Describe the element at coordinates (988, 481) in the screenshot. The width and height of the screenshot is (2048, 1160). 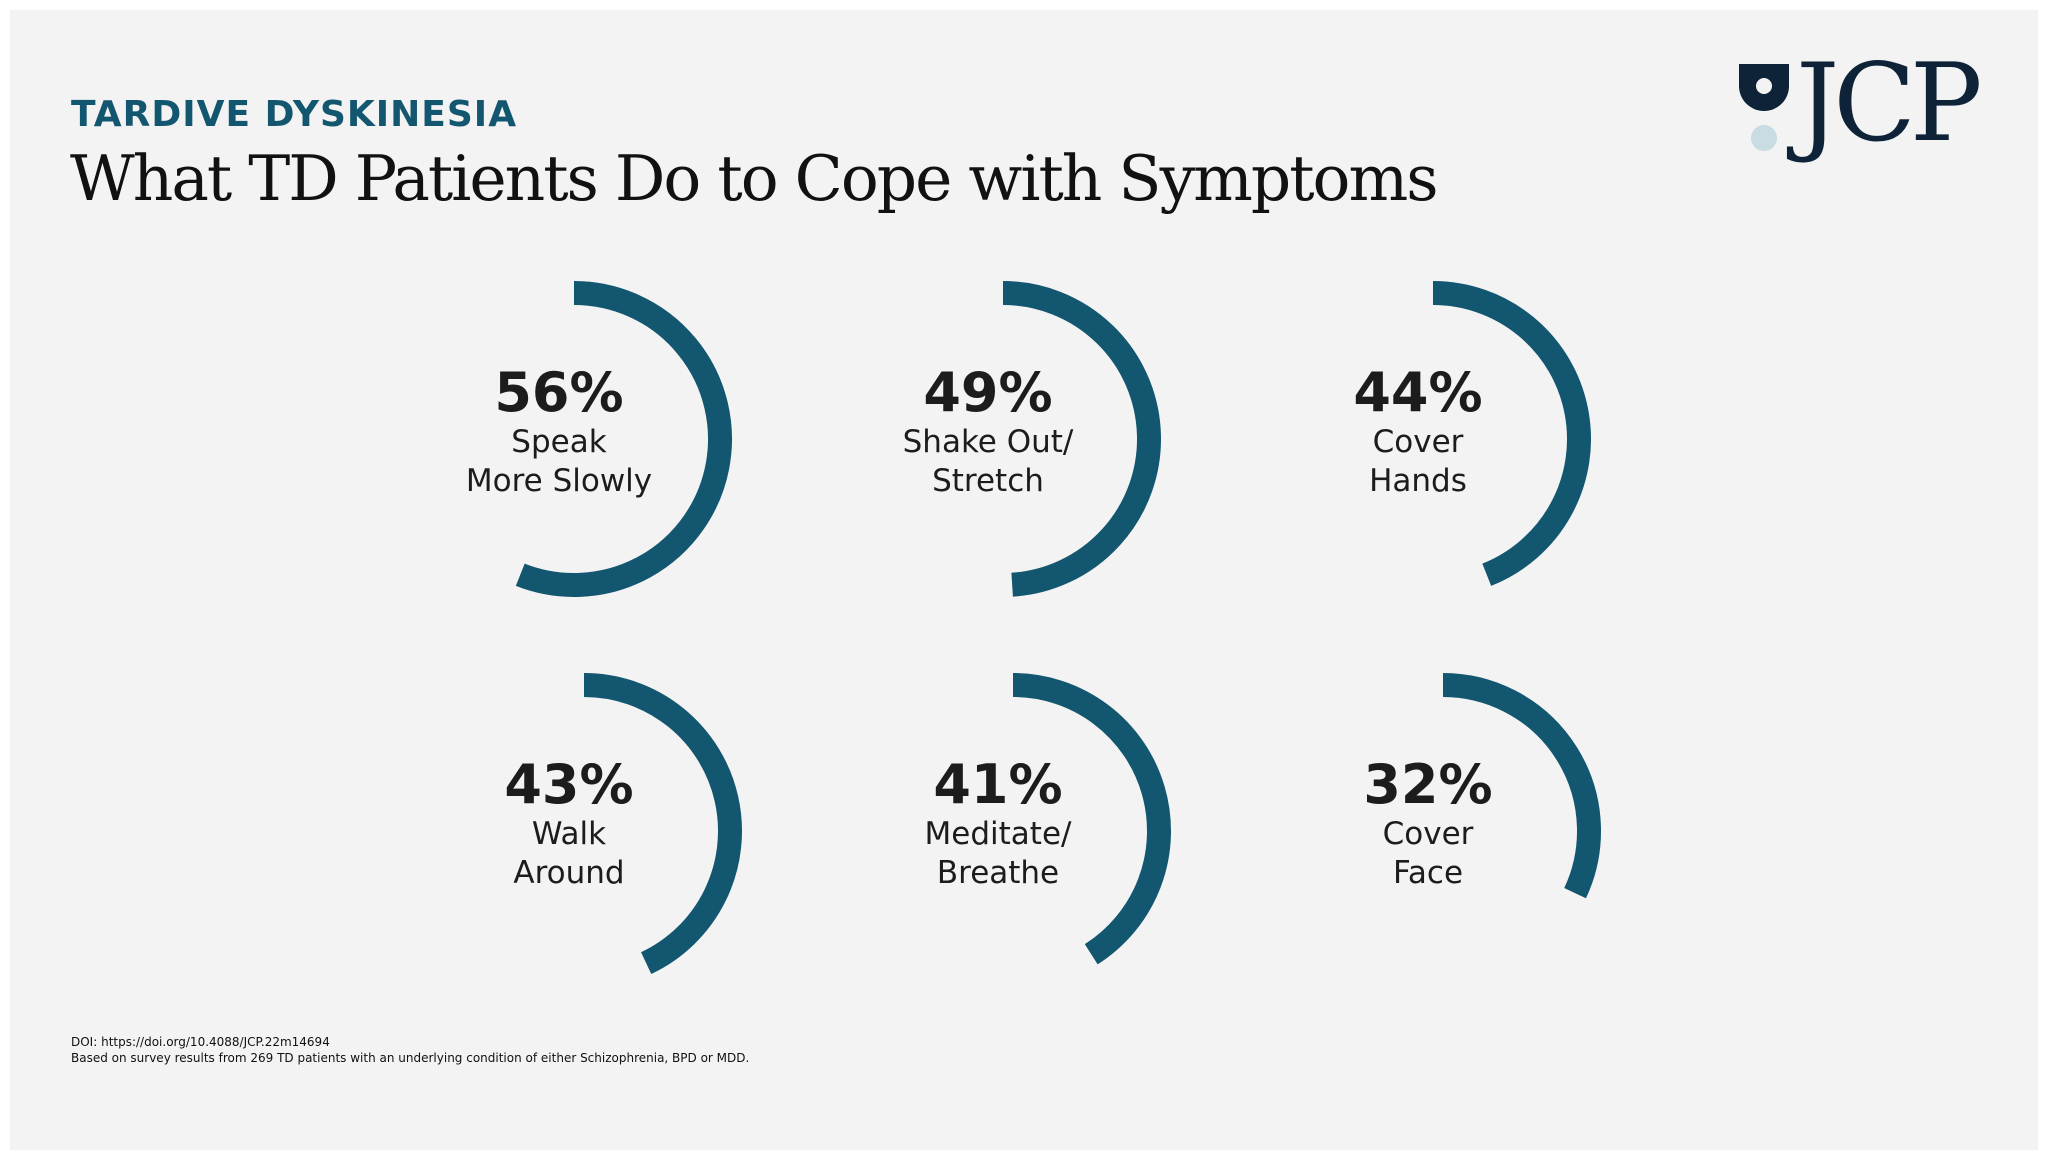
I see `metric-label-line-2: Stretch` at that location.